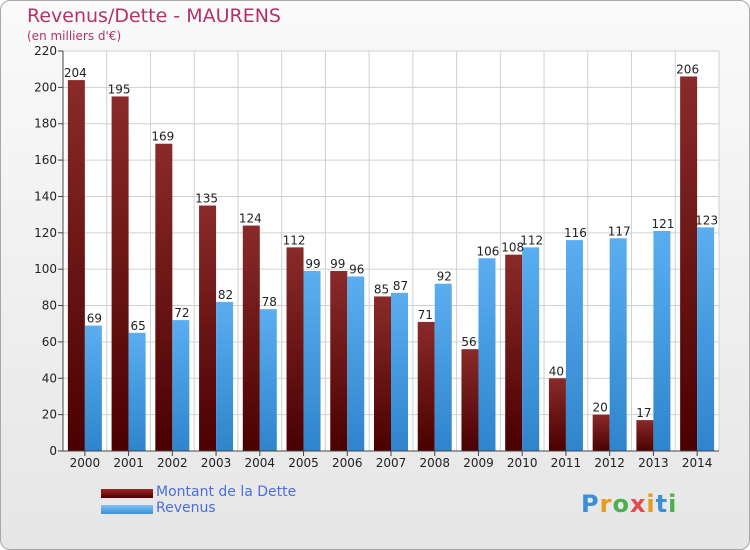  What do you see at coordinates (45, 196) in the screenshot?
I see `y-tick-label: 140` at bounding box center [45, 196].